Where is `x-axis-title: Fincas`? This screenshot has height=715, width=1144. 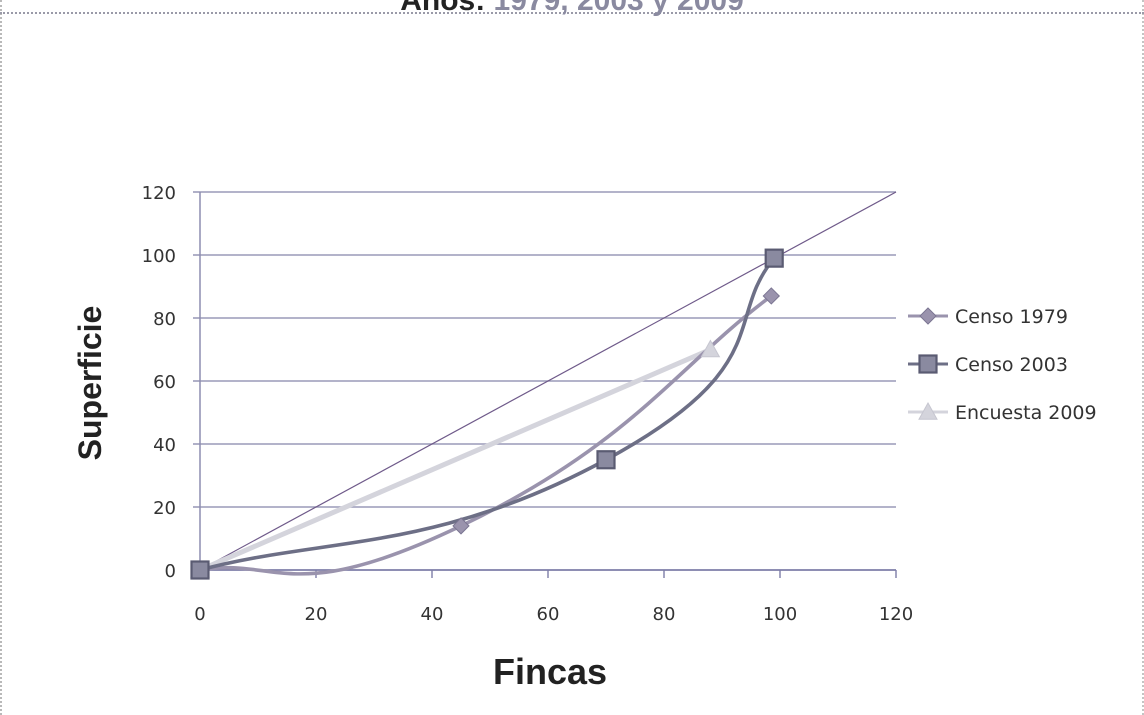
x-axis-title: Fincas is located at coordinates (550, 671).